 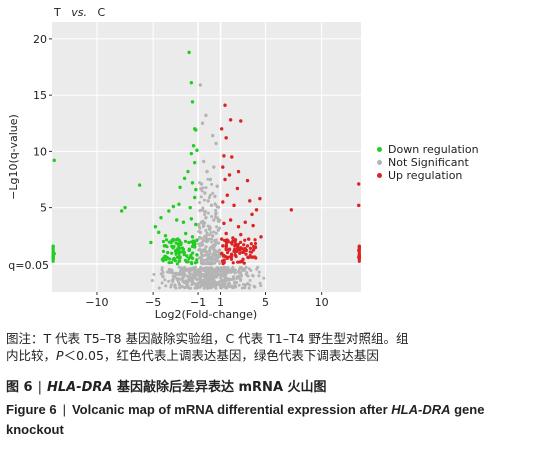 What do you see at coordinates (40, 39) in the screenshot?
I see `y-tick-label: 20` at bounding box center [40, 39].